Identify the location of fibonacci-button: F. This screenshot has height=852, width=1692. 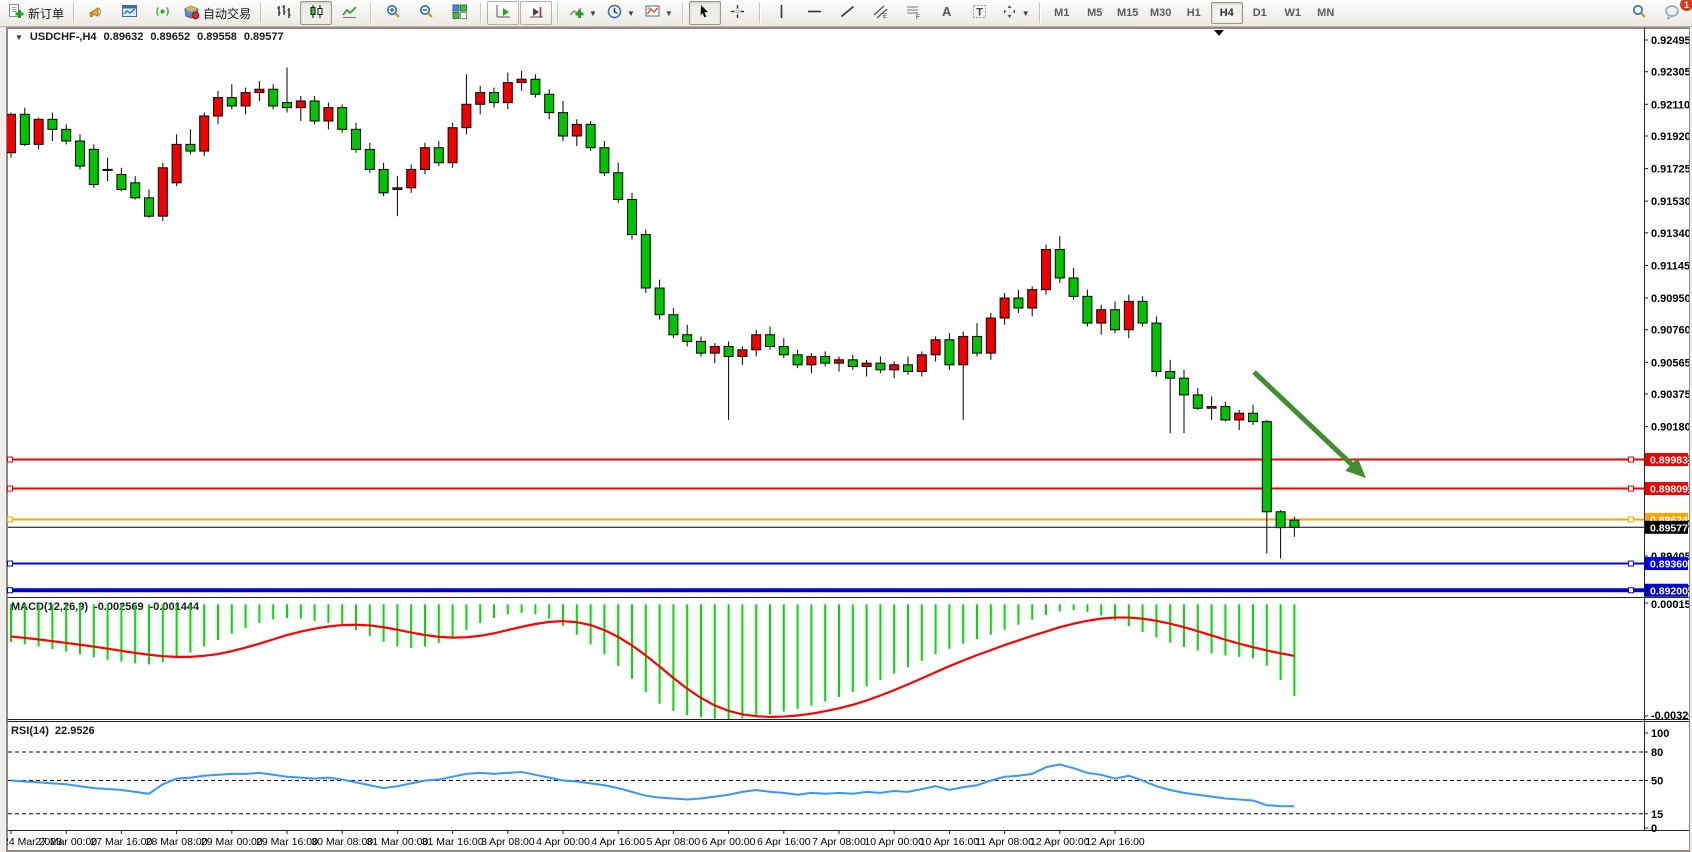
(914, 13).